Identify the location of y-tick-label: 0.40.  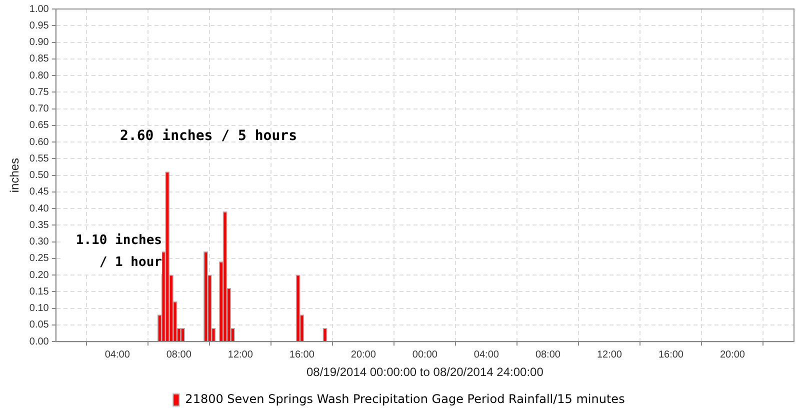
(39, 208).